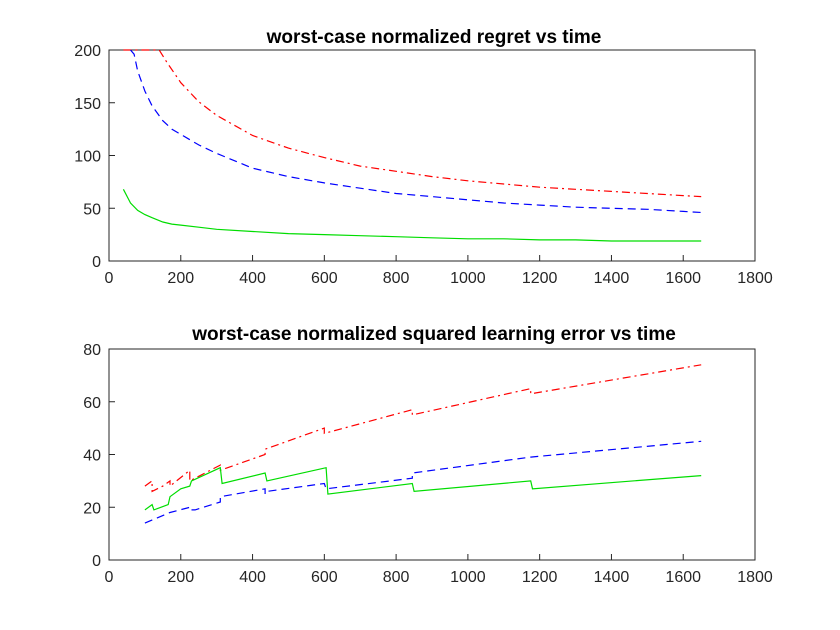 The image size is (840, 630). Describe the element at coordinates (92, 350) in the screenshot. I see `y-tick-label: 80` at that location.